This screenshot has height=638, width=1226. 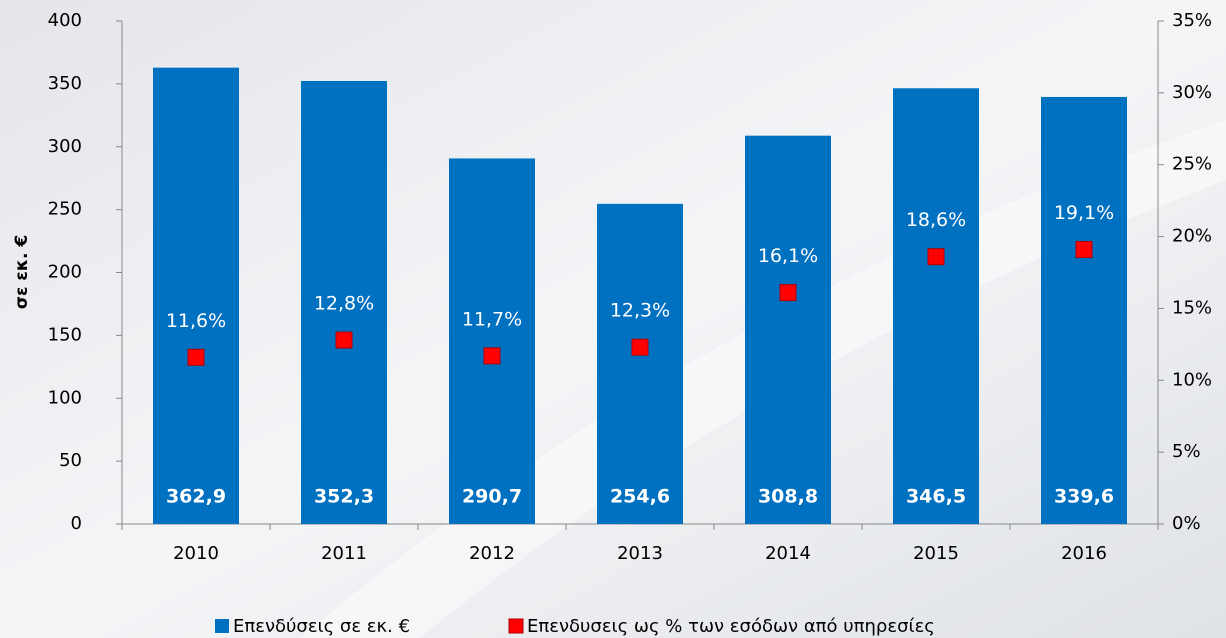 I want to click on y-tick-label: 150, so click(x=65, y=334).